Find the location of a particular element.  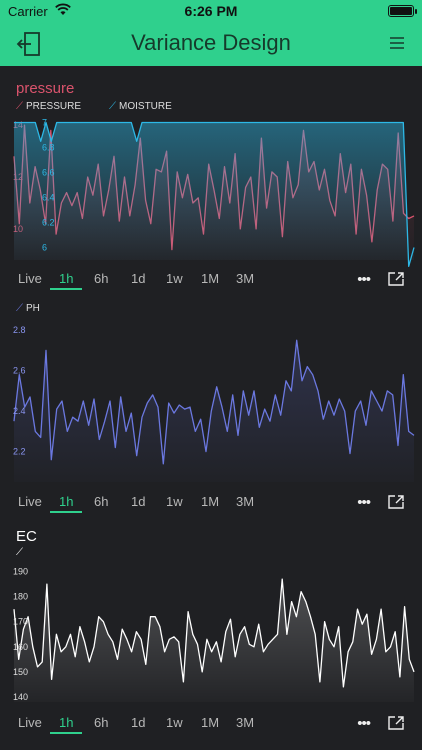

status-bar: Carrier 6:26 PM is located at coordinates (211, 11).